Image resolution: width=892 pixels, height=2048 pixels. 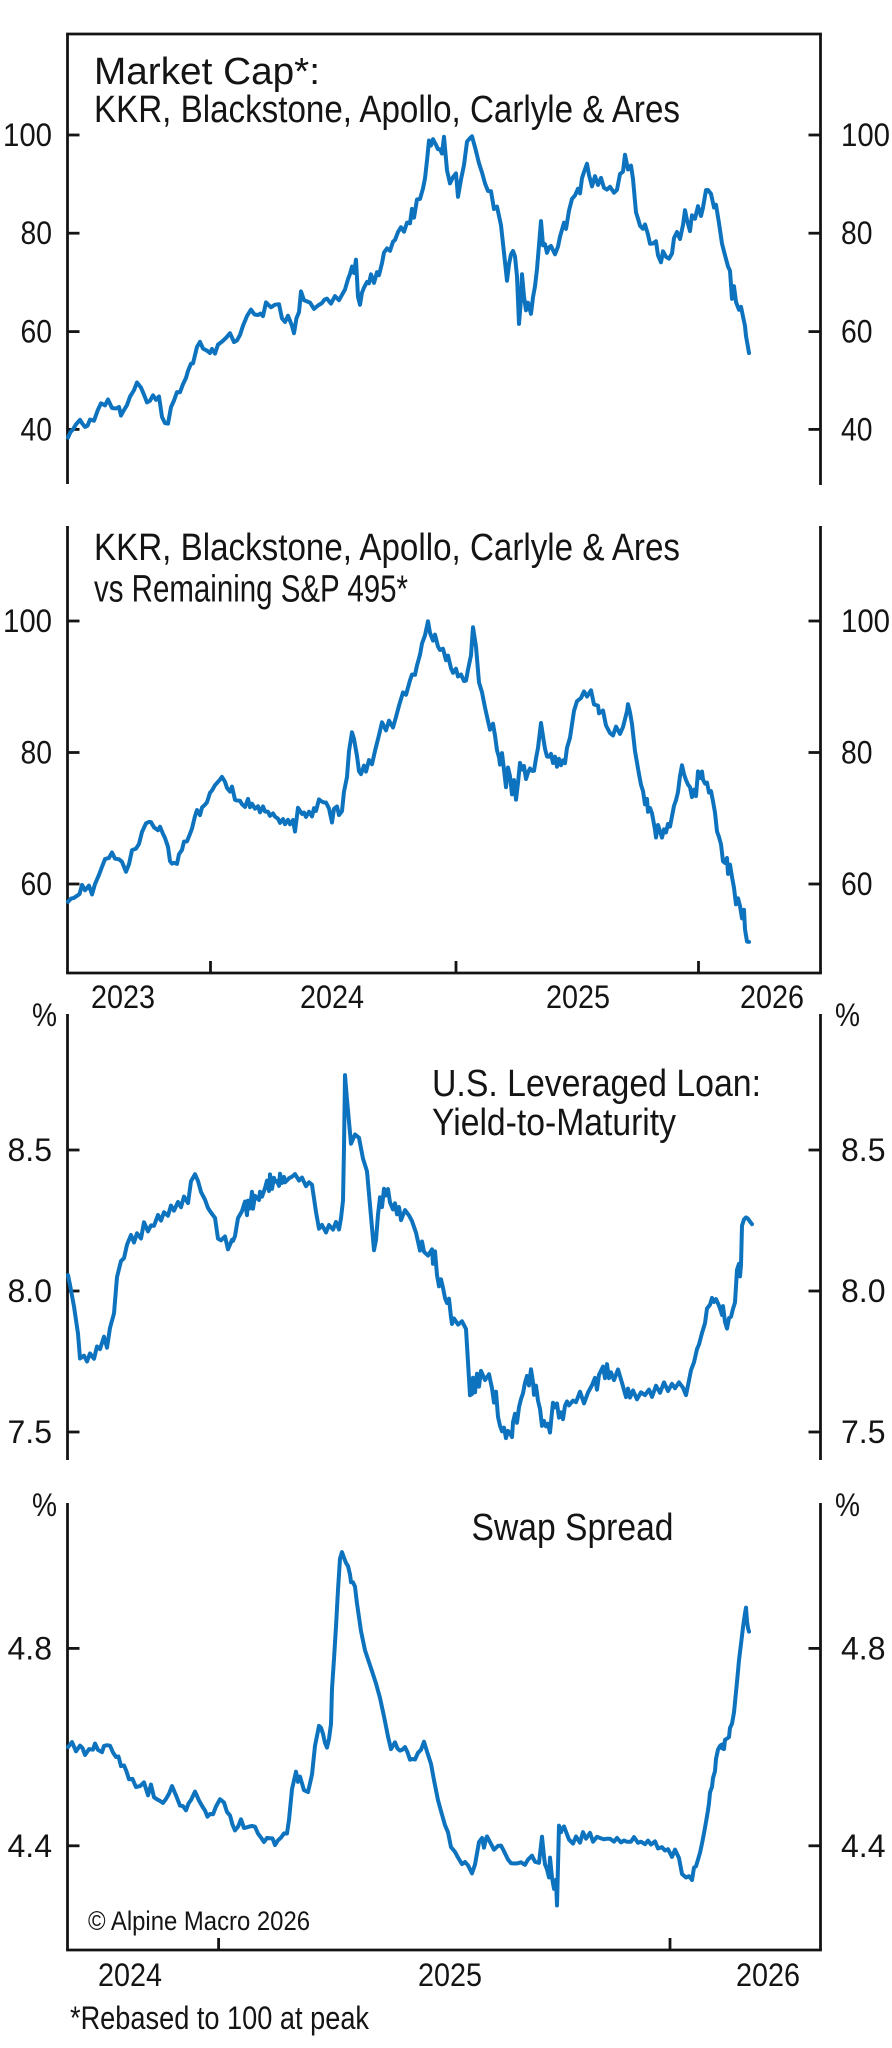 What do you see at coordinates (596, 1084) in the screenshot?
I see `svg-text: U.S. Leveraged Loan:` at bounding box center [596, 1084].